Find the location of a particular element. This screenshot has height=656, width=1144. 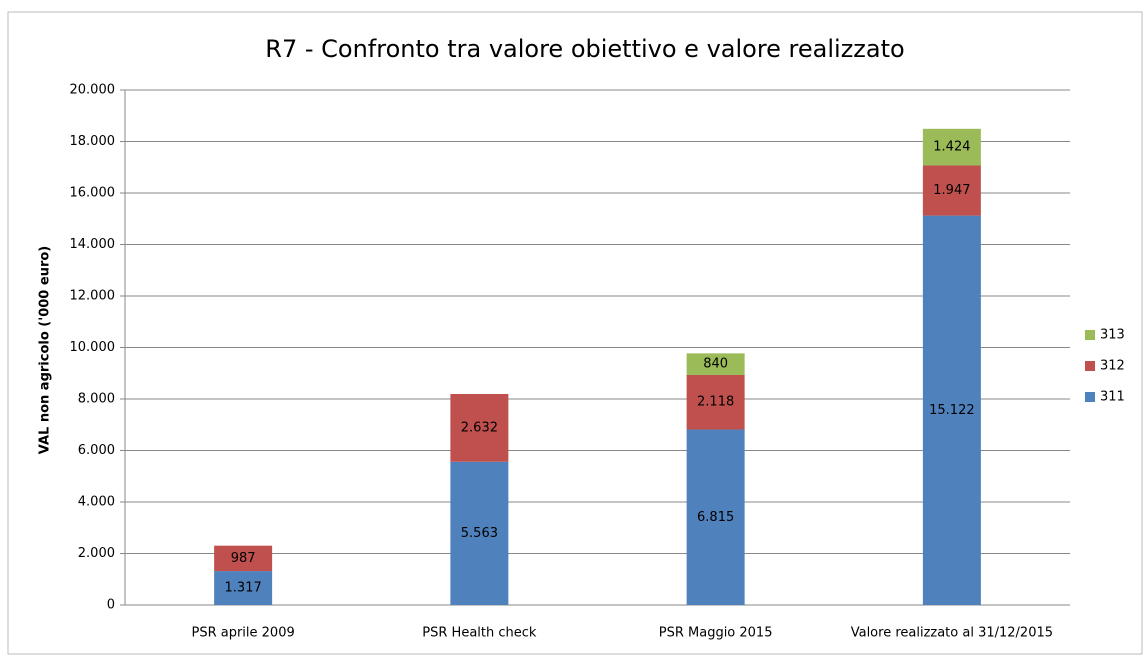

data-label: 987 is located at coordinates (243, 558).